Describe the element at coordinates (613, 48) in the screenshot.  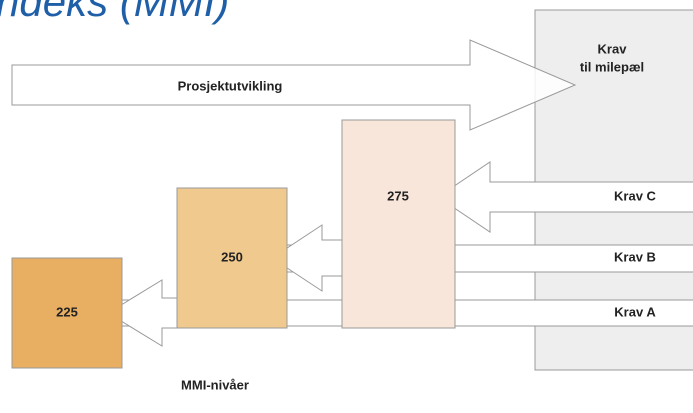
I see `milestone-label: Krav` at that location.